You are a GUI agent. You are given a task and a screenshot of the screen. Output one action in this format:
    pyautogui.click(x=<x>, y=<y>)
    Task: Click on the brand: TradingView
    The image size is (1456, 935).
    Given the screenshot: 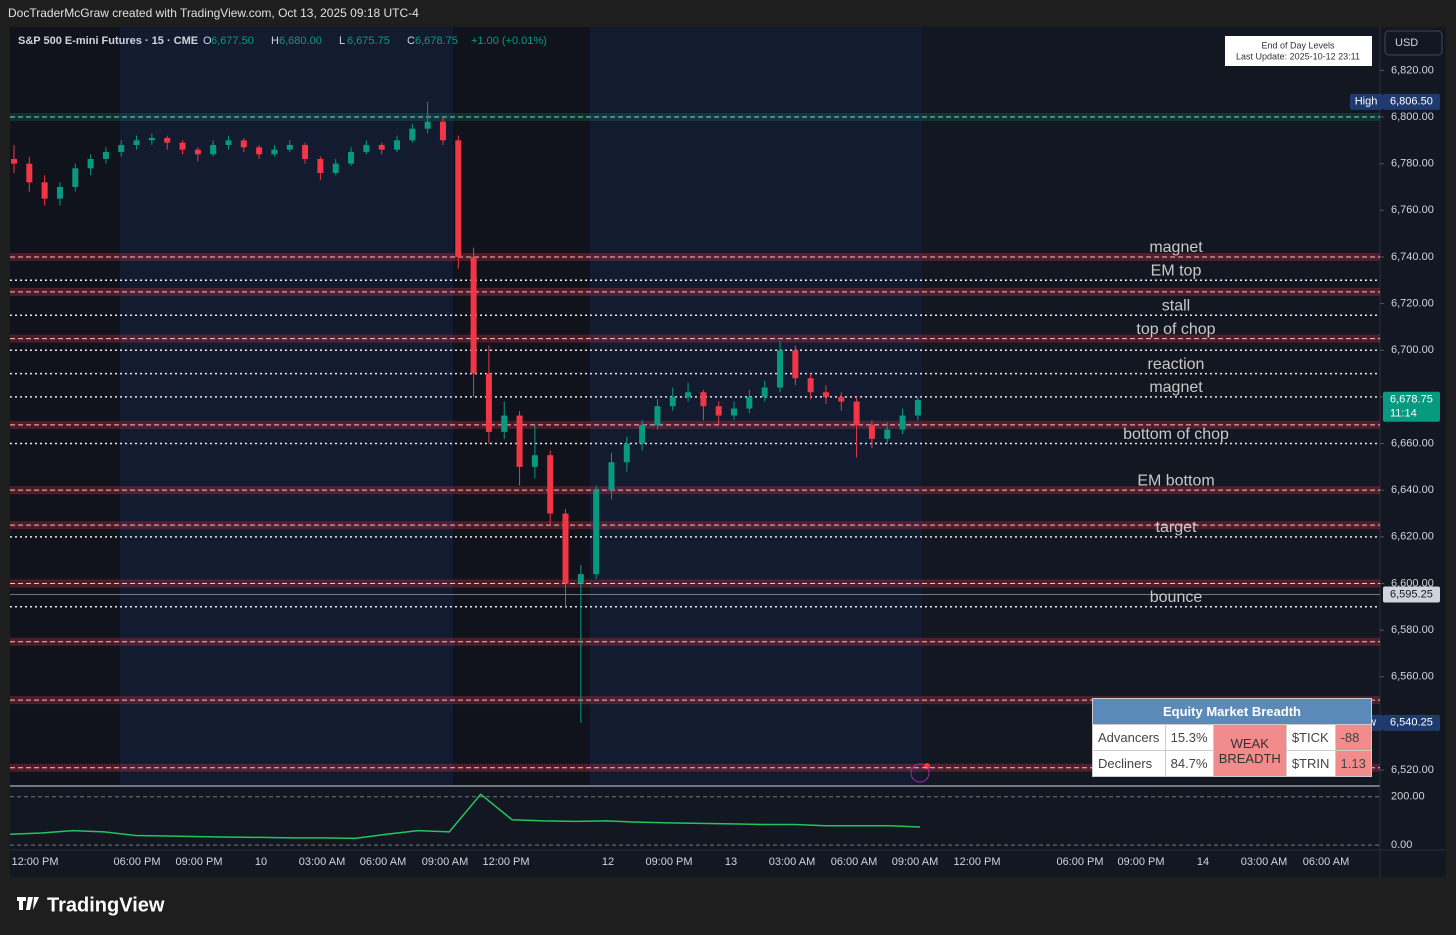 What is the action you would take?
    pyautogui.click(x=106, y=905)
    